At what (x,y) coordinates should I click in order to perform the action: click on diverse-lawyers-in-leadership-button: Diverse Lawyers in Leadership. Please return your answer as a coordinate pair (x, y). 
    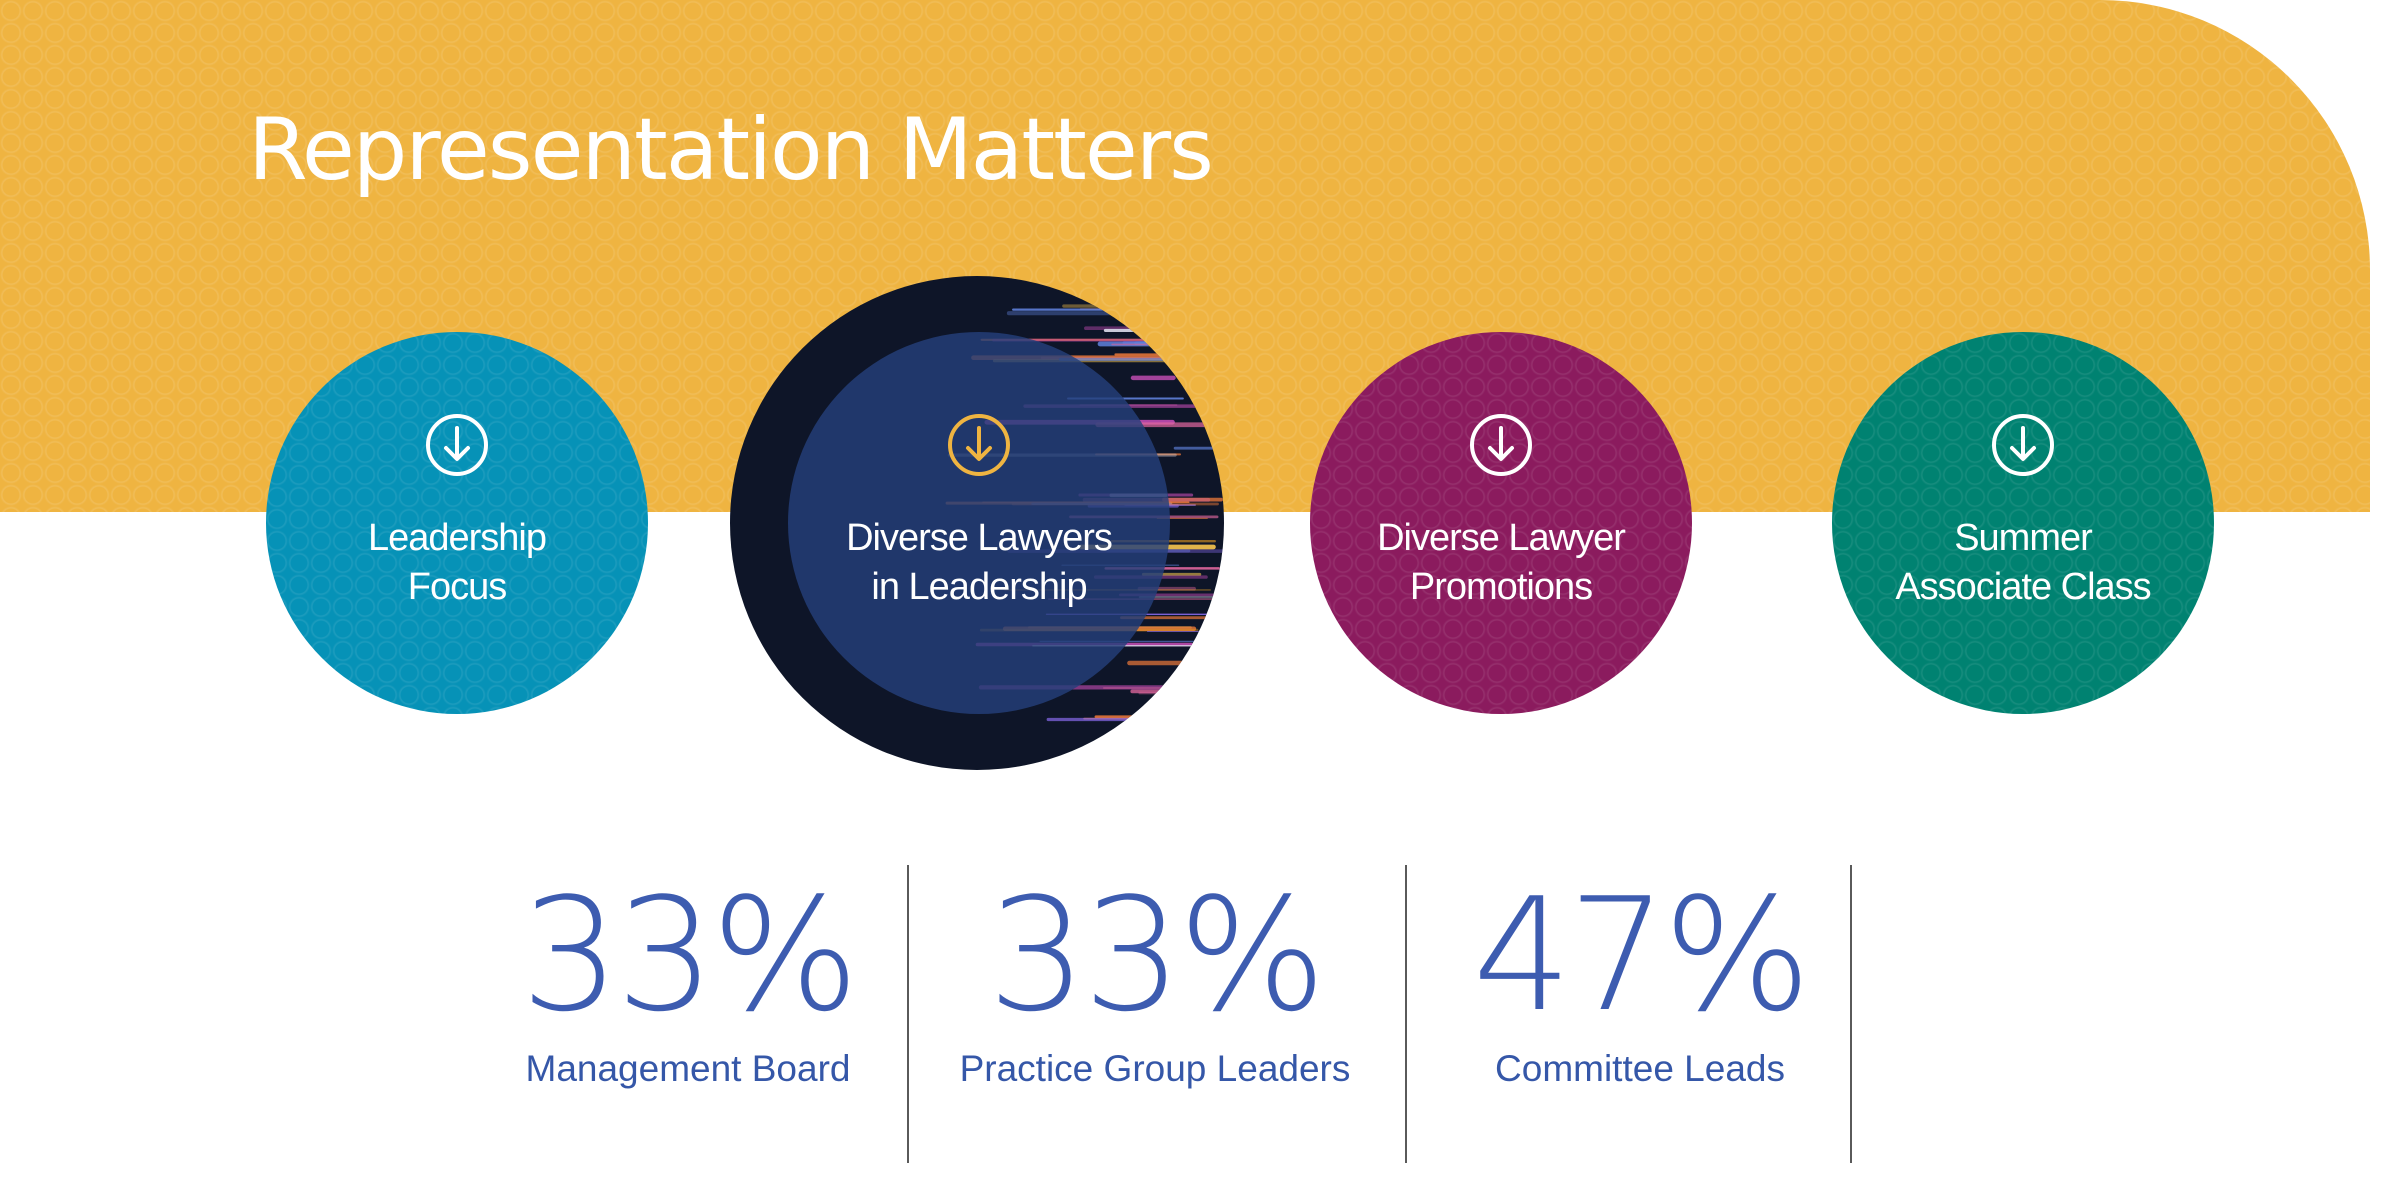
    Looking at the image, I should click on (977, 523).